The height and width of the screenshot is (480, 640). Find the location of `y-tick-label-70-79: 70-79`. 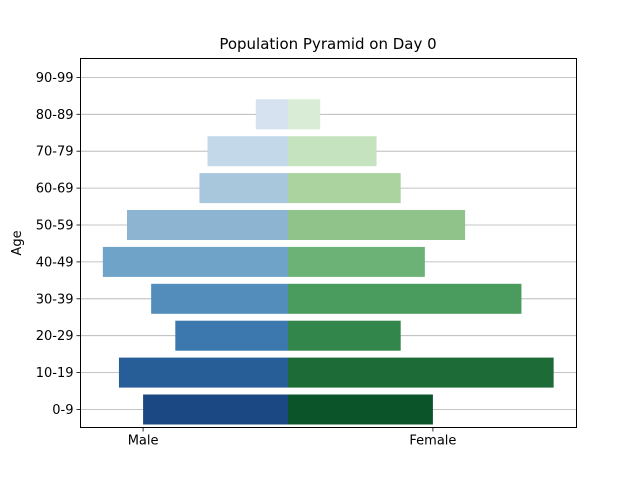

y-tick-label-70-79: 70-79 is located at coordinates (55, 152).